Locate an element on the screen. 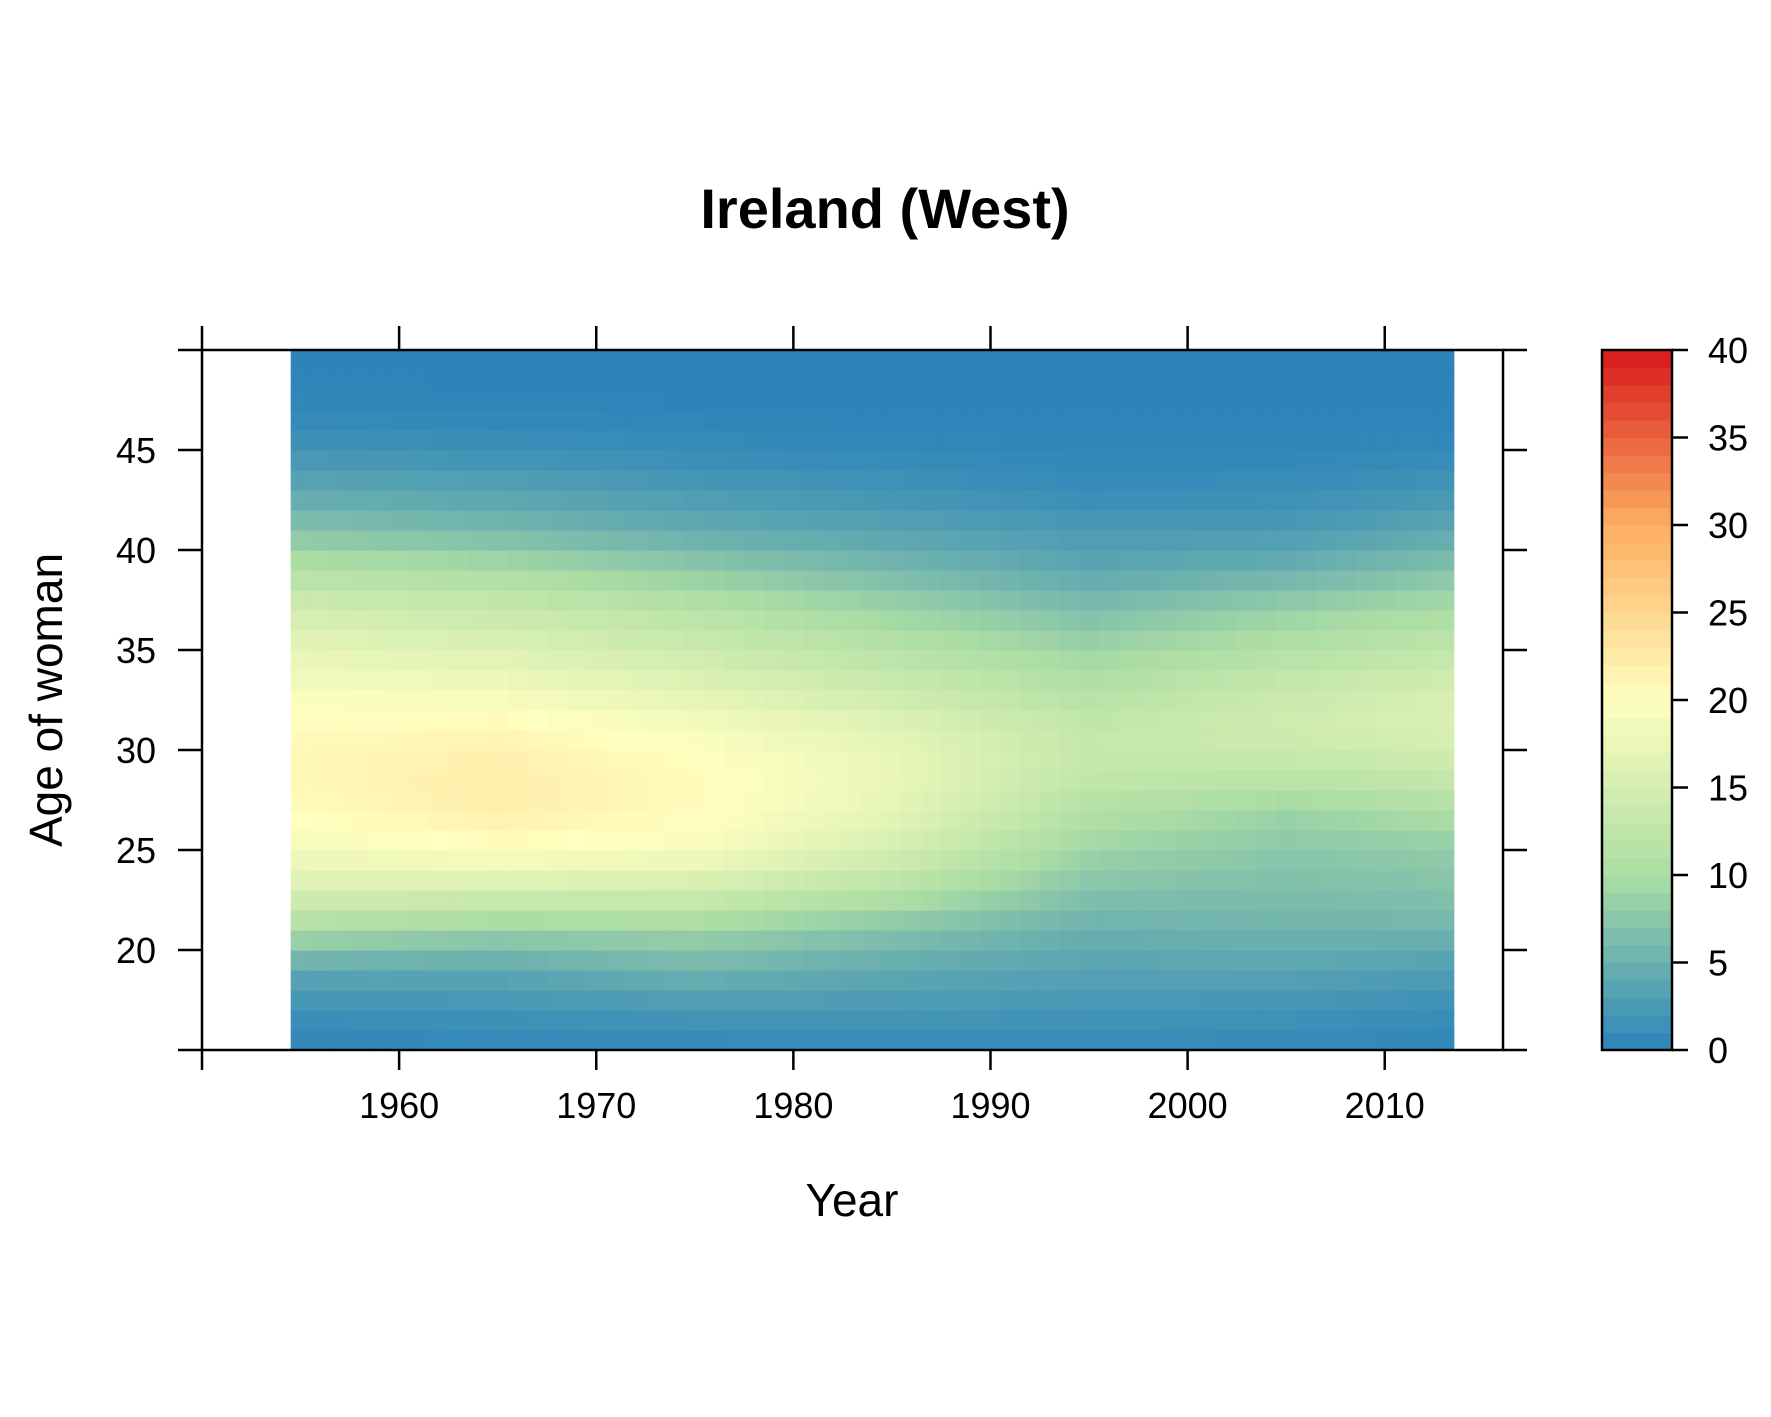 The image size is (1771, 1417). colorbar-tick-label: 30 is located at coordinates (1728, 525).